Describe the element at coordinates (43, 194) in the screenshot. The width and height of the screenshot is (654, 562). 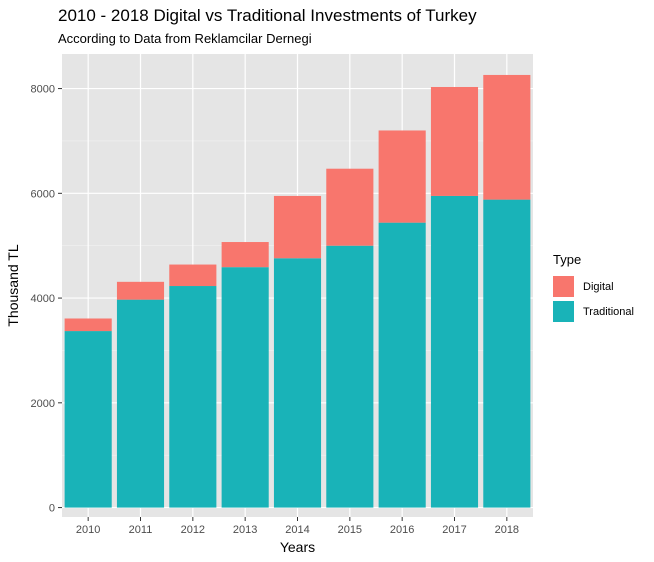
I see `y-tick-label: 6000` at that location.